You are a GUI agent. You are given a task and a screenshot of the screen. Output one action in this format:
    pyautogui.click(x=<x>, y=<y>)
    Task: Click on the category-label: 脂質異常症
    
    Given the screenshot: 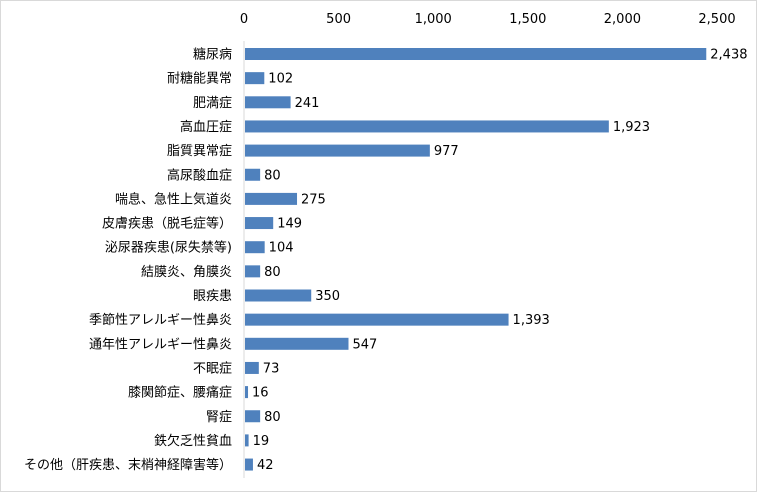 What is the action you would take?
    pyautogui.click(x=199, y=151)
    